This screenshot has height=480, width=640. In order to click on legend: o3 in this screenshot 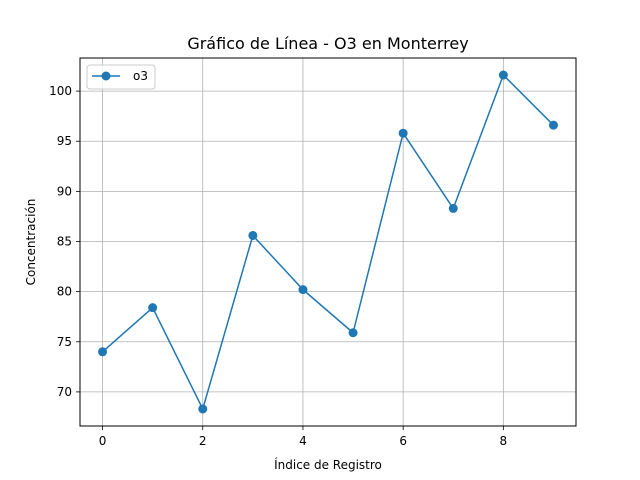, I will do `click(121, 77)`.